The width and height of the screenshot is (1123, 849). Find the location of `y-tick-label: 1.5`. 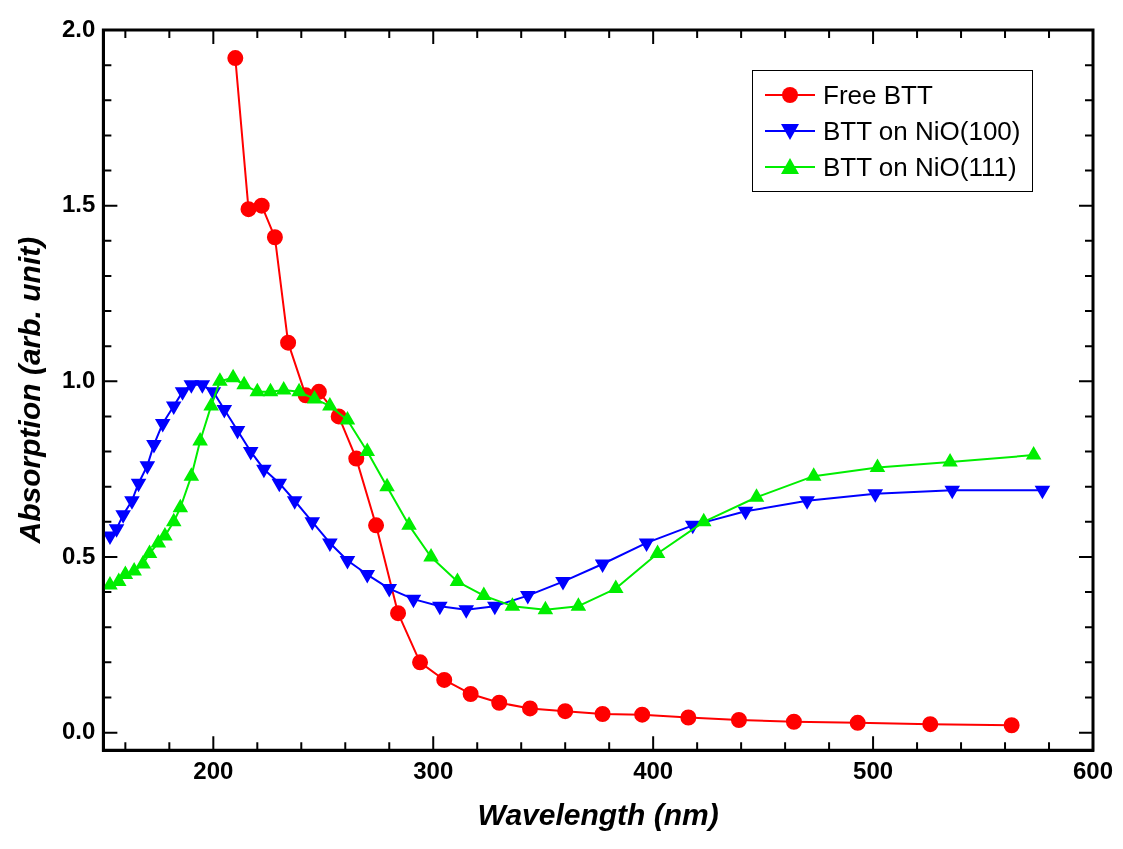

y-tick-label: 1.5 is located at coordinates (78, 204).